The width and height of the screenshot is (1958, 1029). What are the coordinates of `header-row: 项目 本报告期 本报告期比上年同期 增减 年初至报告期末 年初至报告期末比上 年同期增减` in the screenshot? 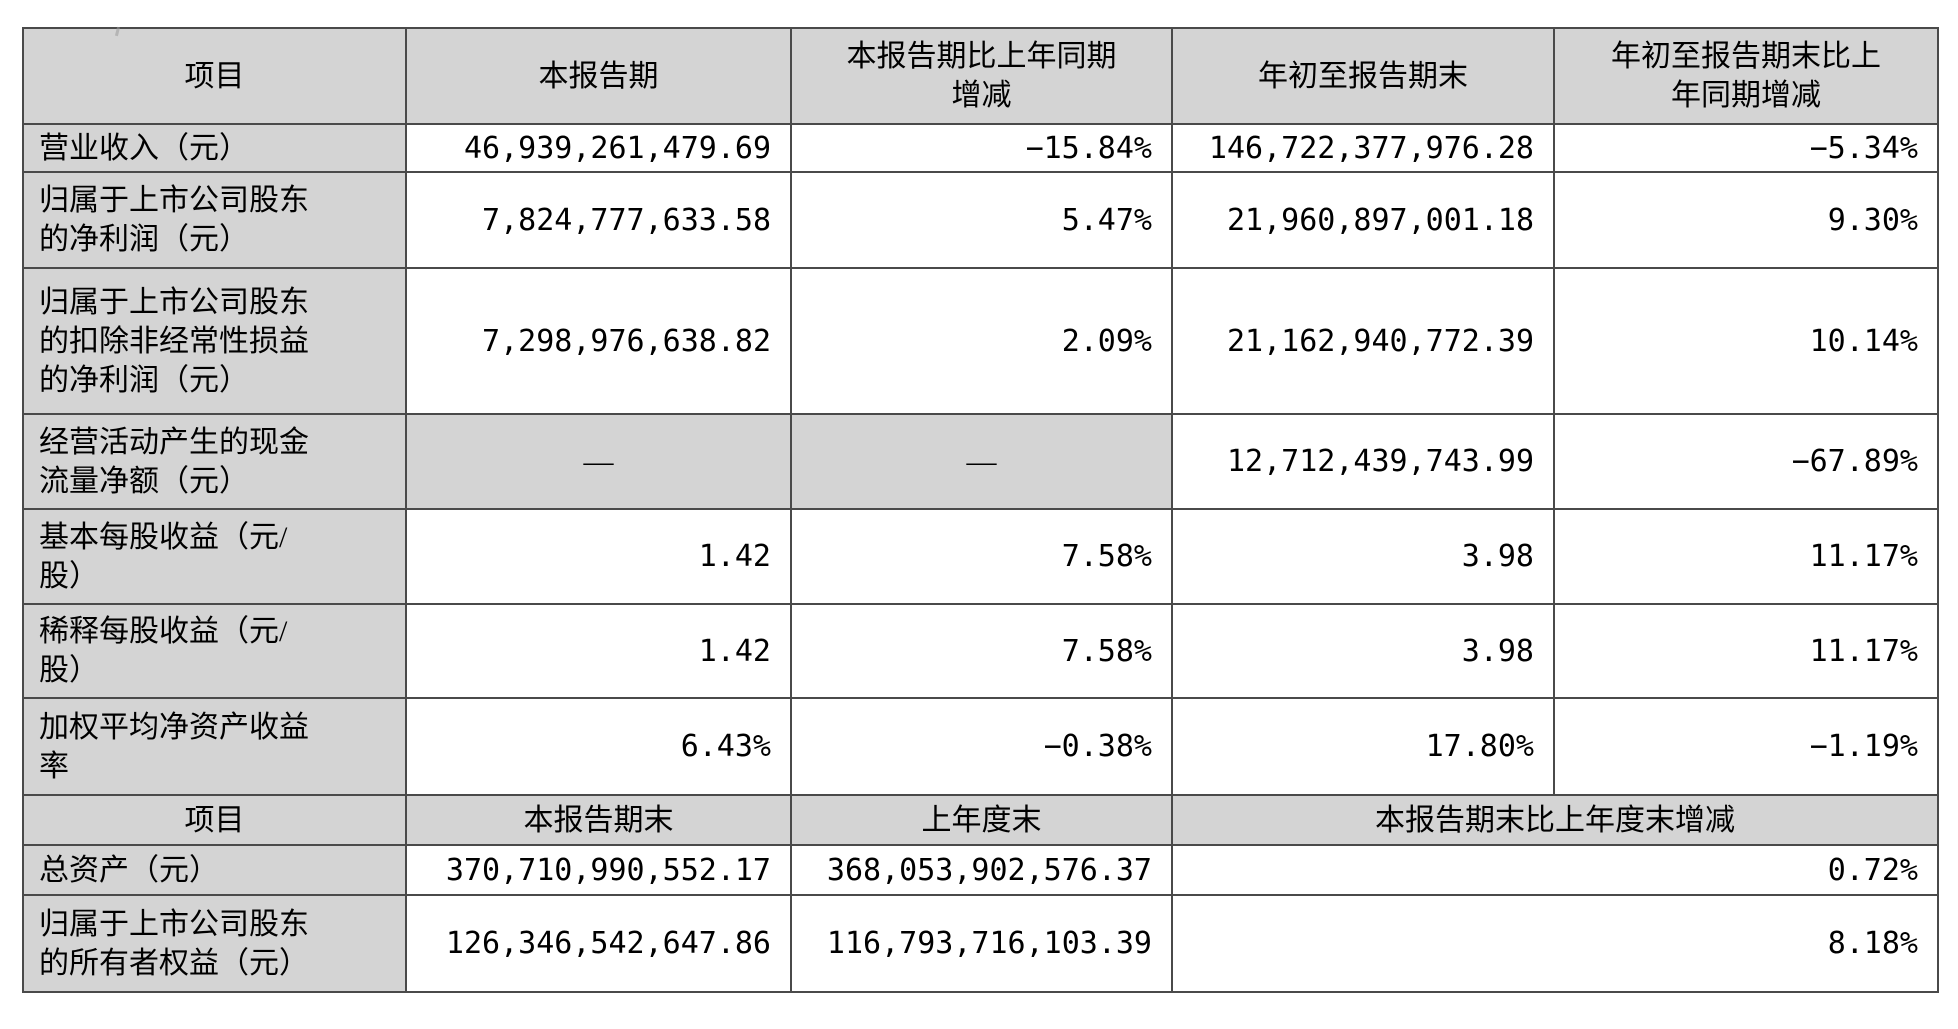 It's located at (980, 76).